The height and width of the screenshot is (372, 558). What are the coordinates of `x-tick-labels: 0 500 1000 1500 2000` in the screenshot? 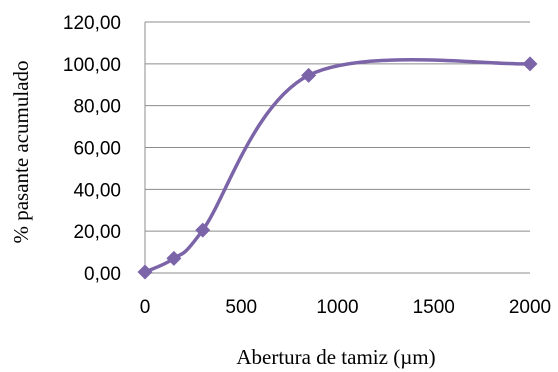 It's located at (345, 307).